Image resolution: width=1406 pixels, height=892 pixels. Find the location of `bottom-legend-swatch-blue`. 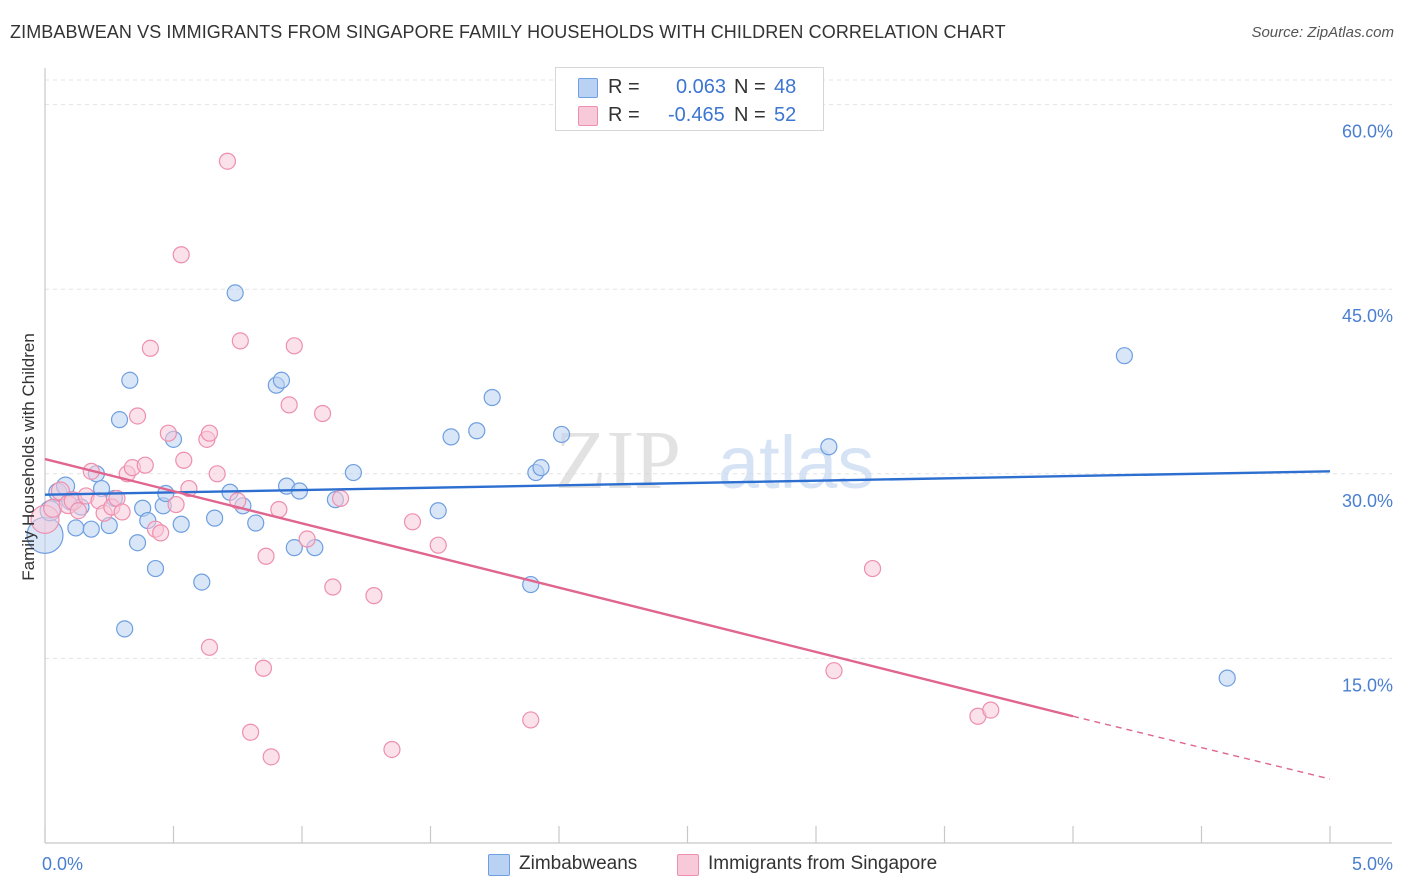

bottom-legend-swatch-blue is located at coordinates (499, 865).